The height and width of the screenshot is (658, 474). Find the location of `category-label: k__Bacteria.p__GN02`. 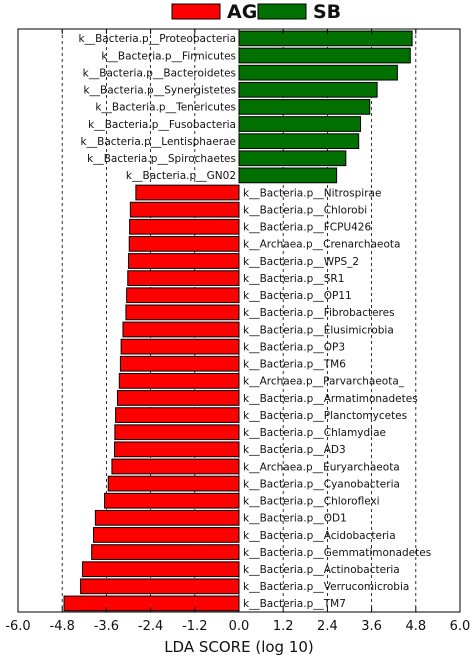

category-label: k__Bacteria.p__GN02 is located at coordinates (181, 176).